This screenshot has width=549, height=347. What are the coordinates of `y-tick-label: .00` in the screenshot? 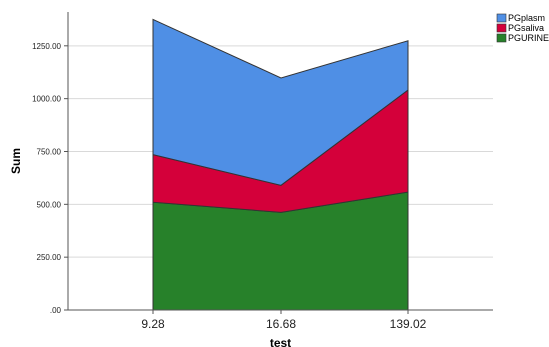 It's located at (56, 310).